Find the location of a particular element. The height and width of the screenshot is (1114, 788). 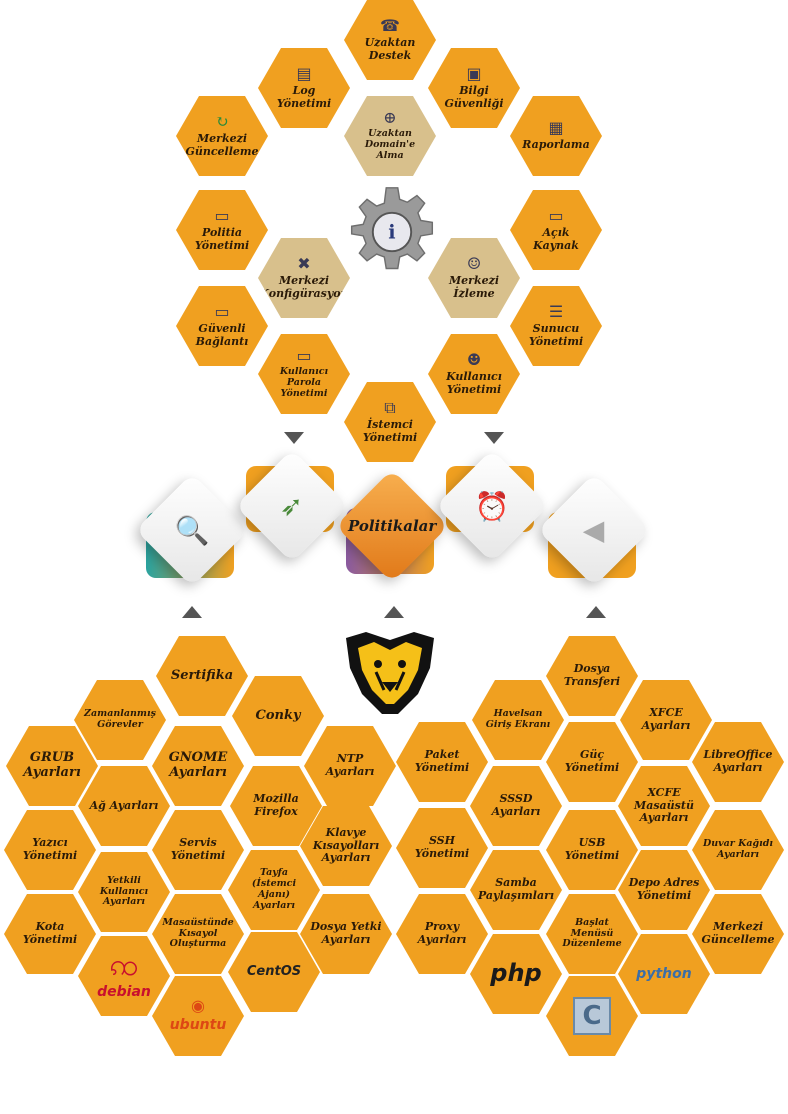

duvar-kagidi-label: Duvar Kağıdı Ayarları is located at coordinates (738, 849).